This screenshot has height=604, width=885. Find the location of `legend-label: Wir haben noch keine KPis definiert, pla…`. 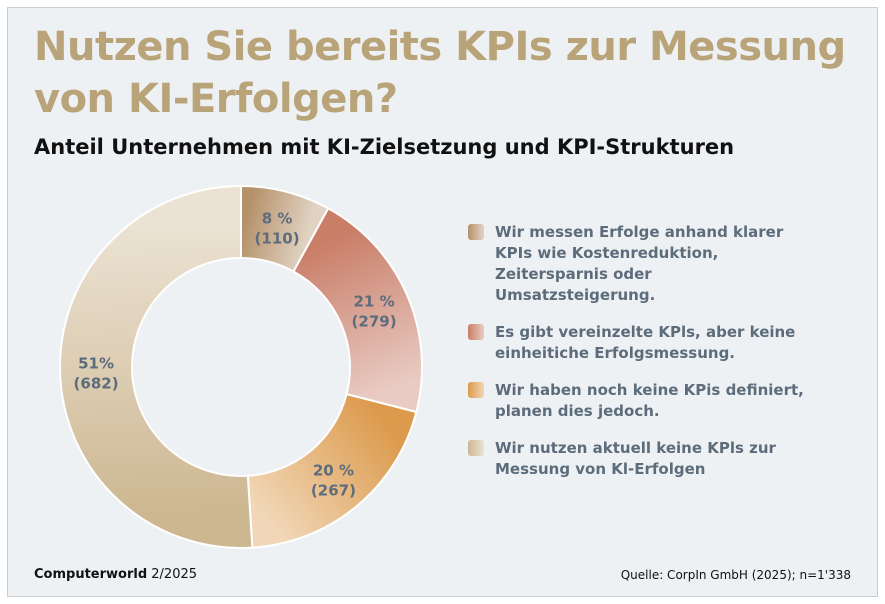

legend-label: Wir haben noch keine KPis definiert, pla… is located at coordinates (649, 400).